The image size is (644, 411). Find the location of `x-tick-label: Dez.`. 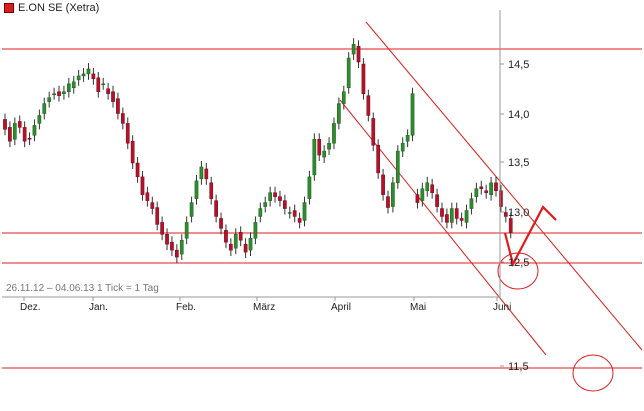

x-tick-label: Dez. is located at coordinates (30, 307).